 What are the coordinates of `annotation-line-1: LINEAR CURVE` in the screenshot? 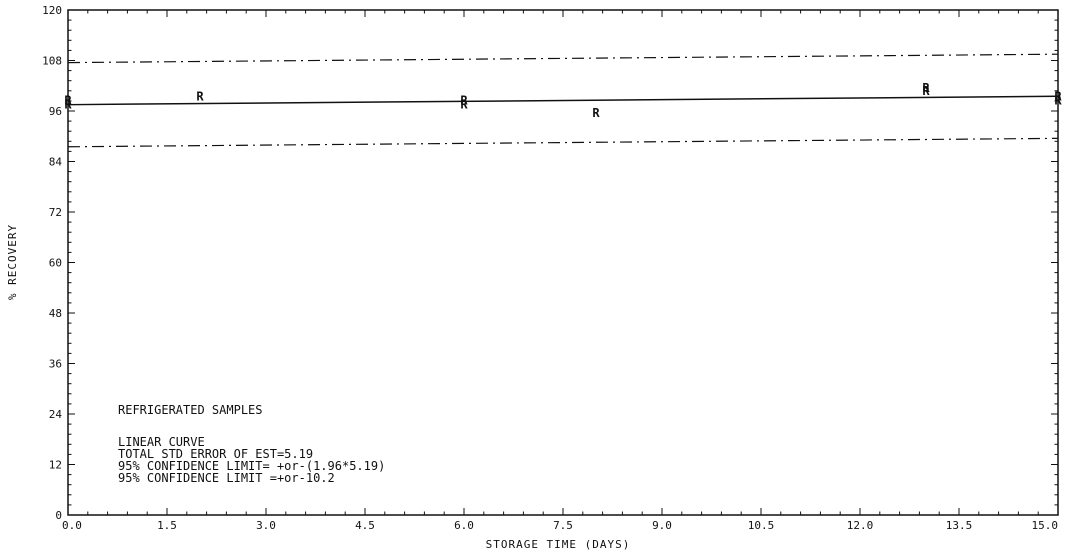 It's located at (161, 442).